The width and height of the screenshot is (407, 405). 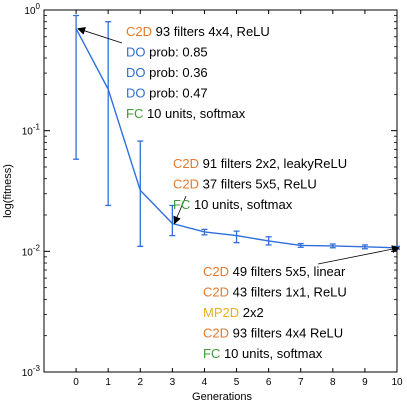 I want to click on annotation-segment: 93 filters 4x4, ReLU, so click(x=211, y=31).